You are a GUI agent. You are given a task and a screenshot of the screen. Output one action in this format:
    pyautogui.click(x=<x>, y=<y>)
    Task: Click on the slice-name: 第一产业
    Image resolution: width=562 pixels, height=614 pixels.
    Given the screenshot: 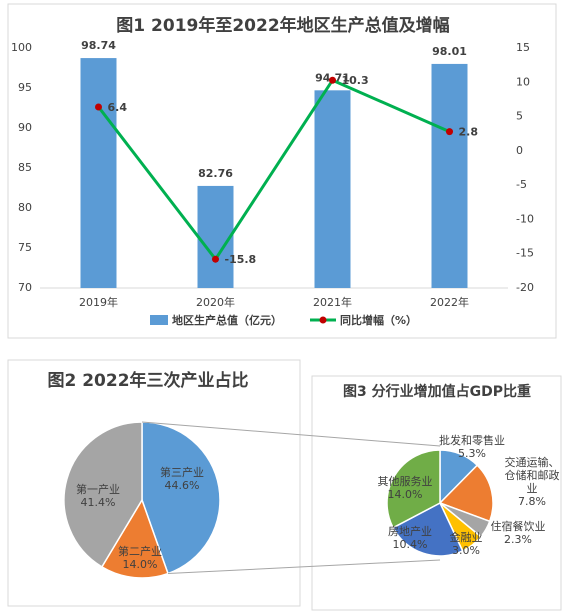 What is the action you would take?
    pyautogui.click(x=98, y=489)
    